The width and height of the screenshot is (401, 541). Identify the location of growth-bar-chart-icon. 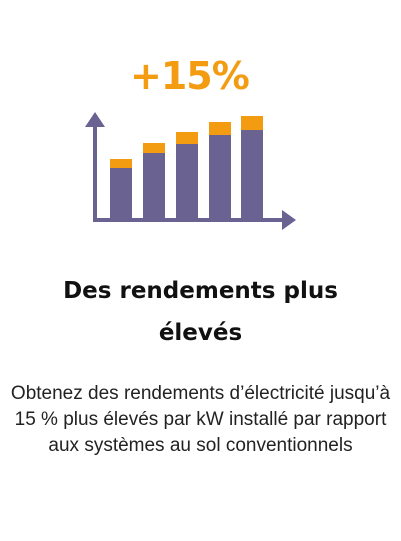
(190, 171).